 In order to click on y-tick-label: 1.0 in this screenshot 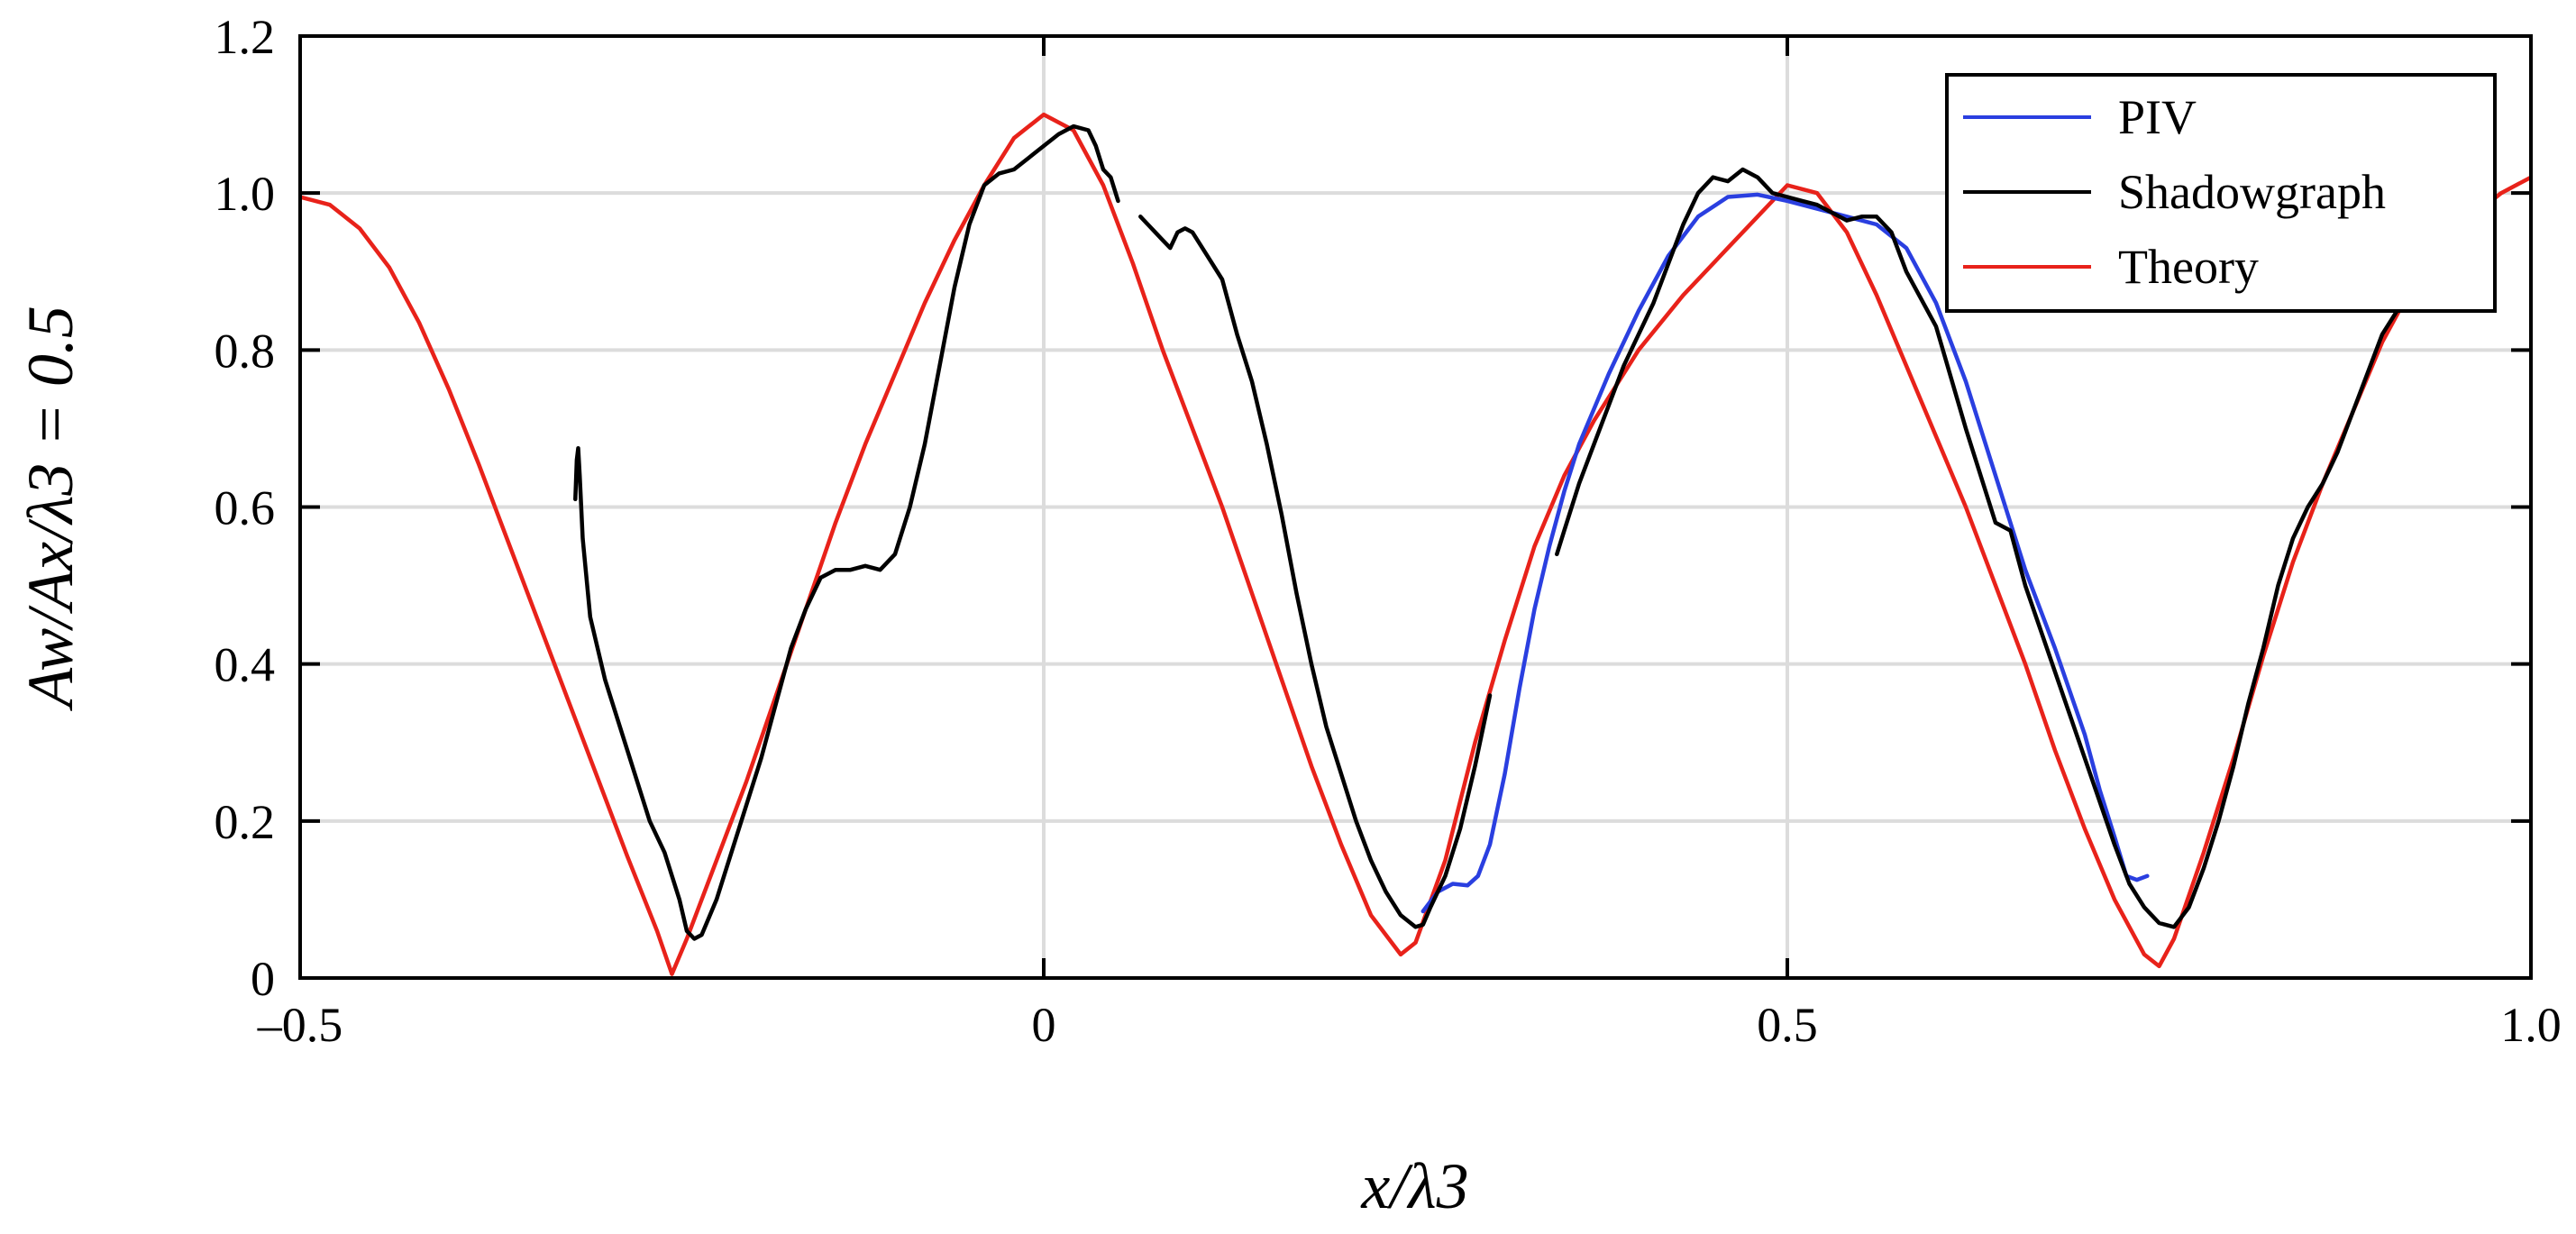, I will do `click(245, 194)`.